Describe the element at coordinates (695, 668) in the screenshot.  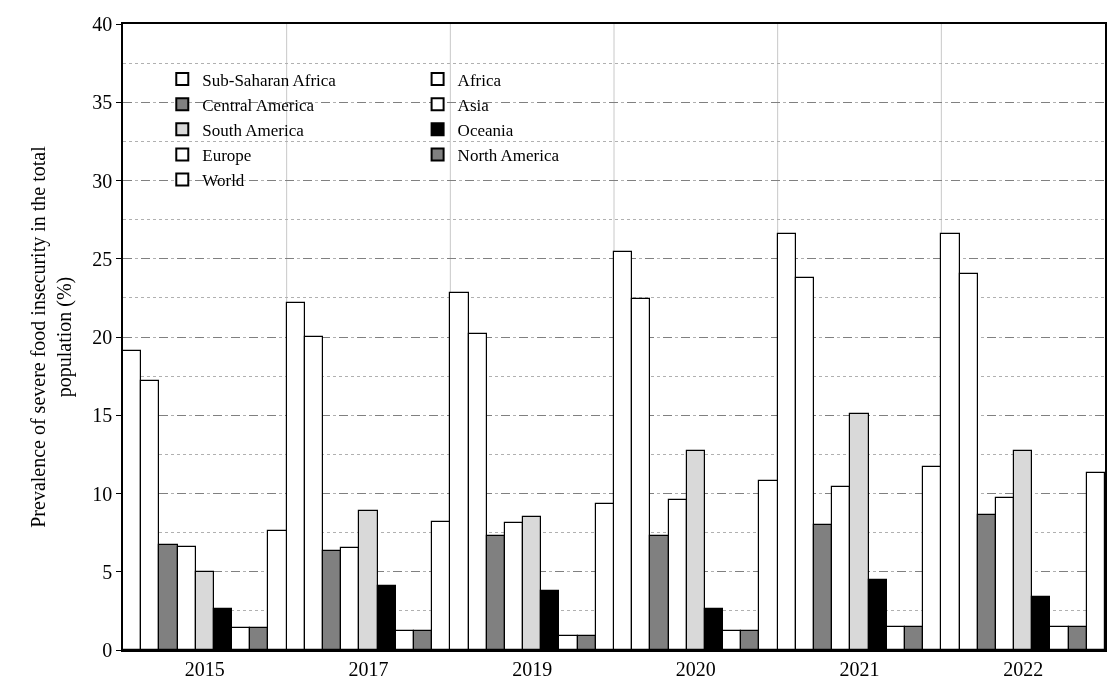
I see `x-tick-label: 2020` at that location.